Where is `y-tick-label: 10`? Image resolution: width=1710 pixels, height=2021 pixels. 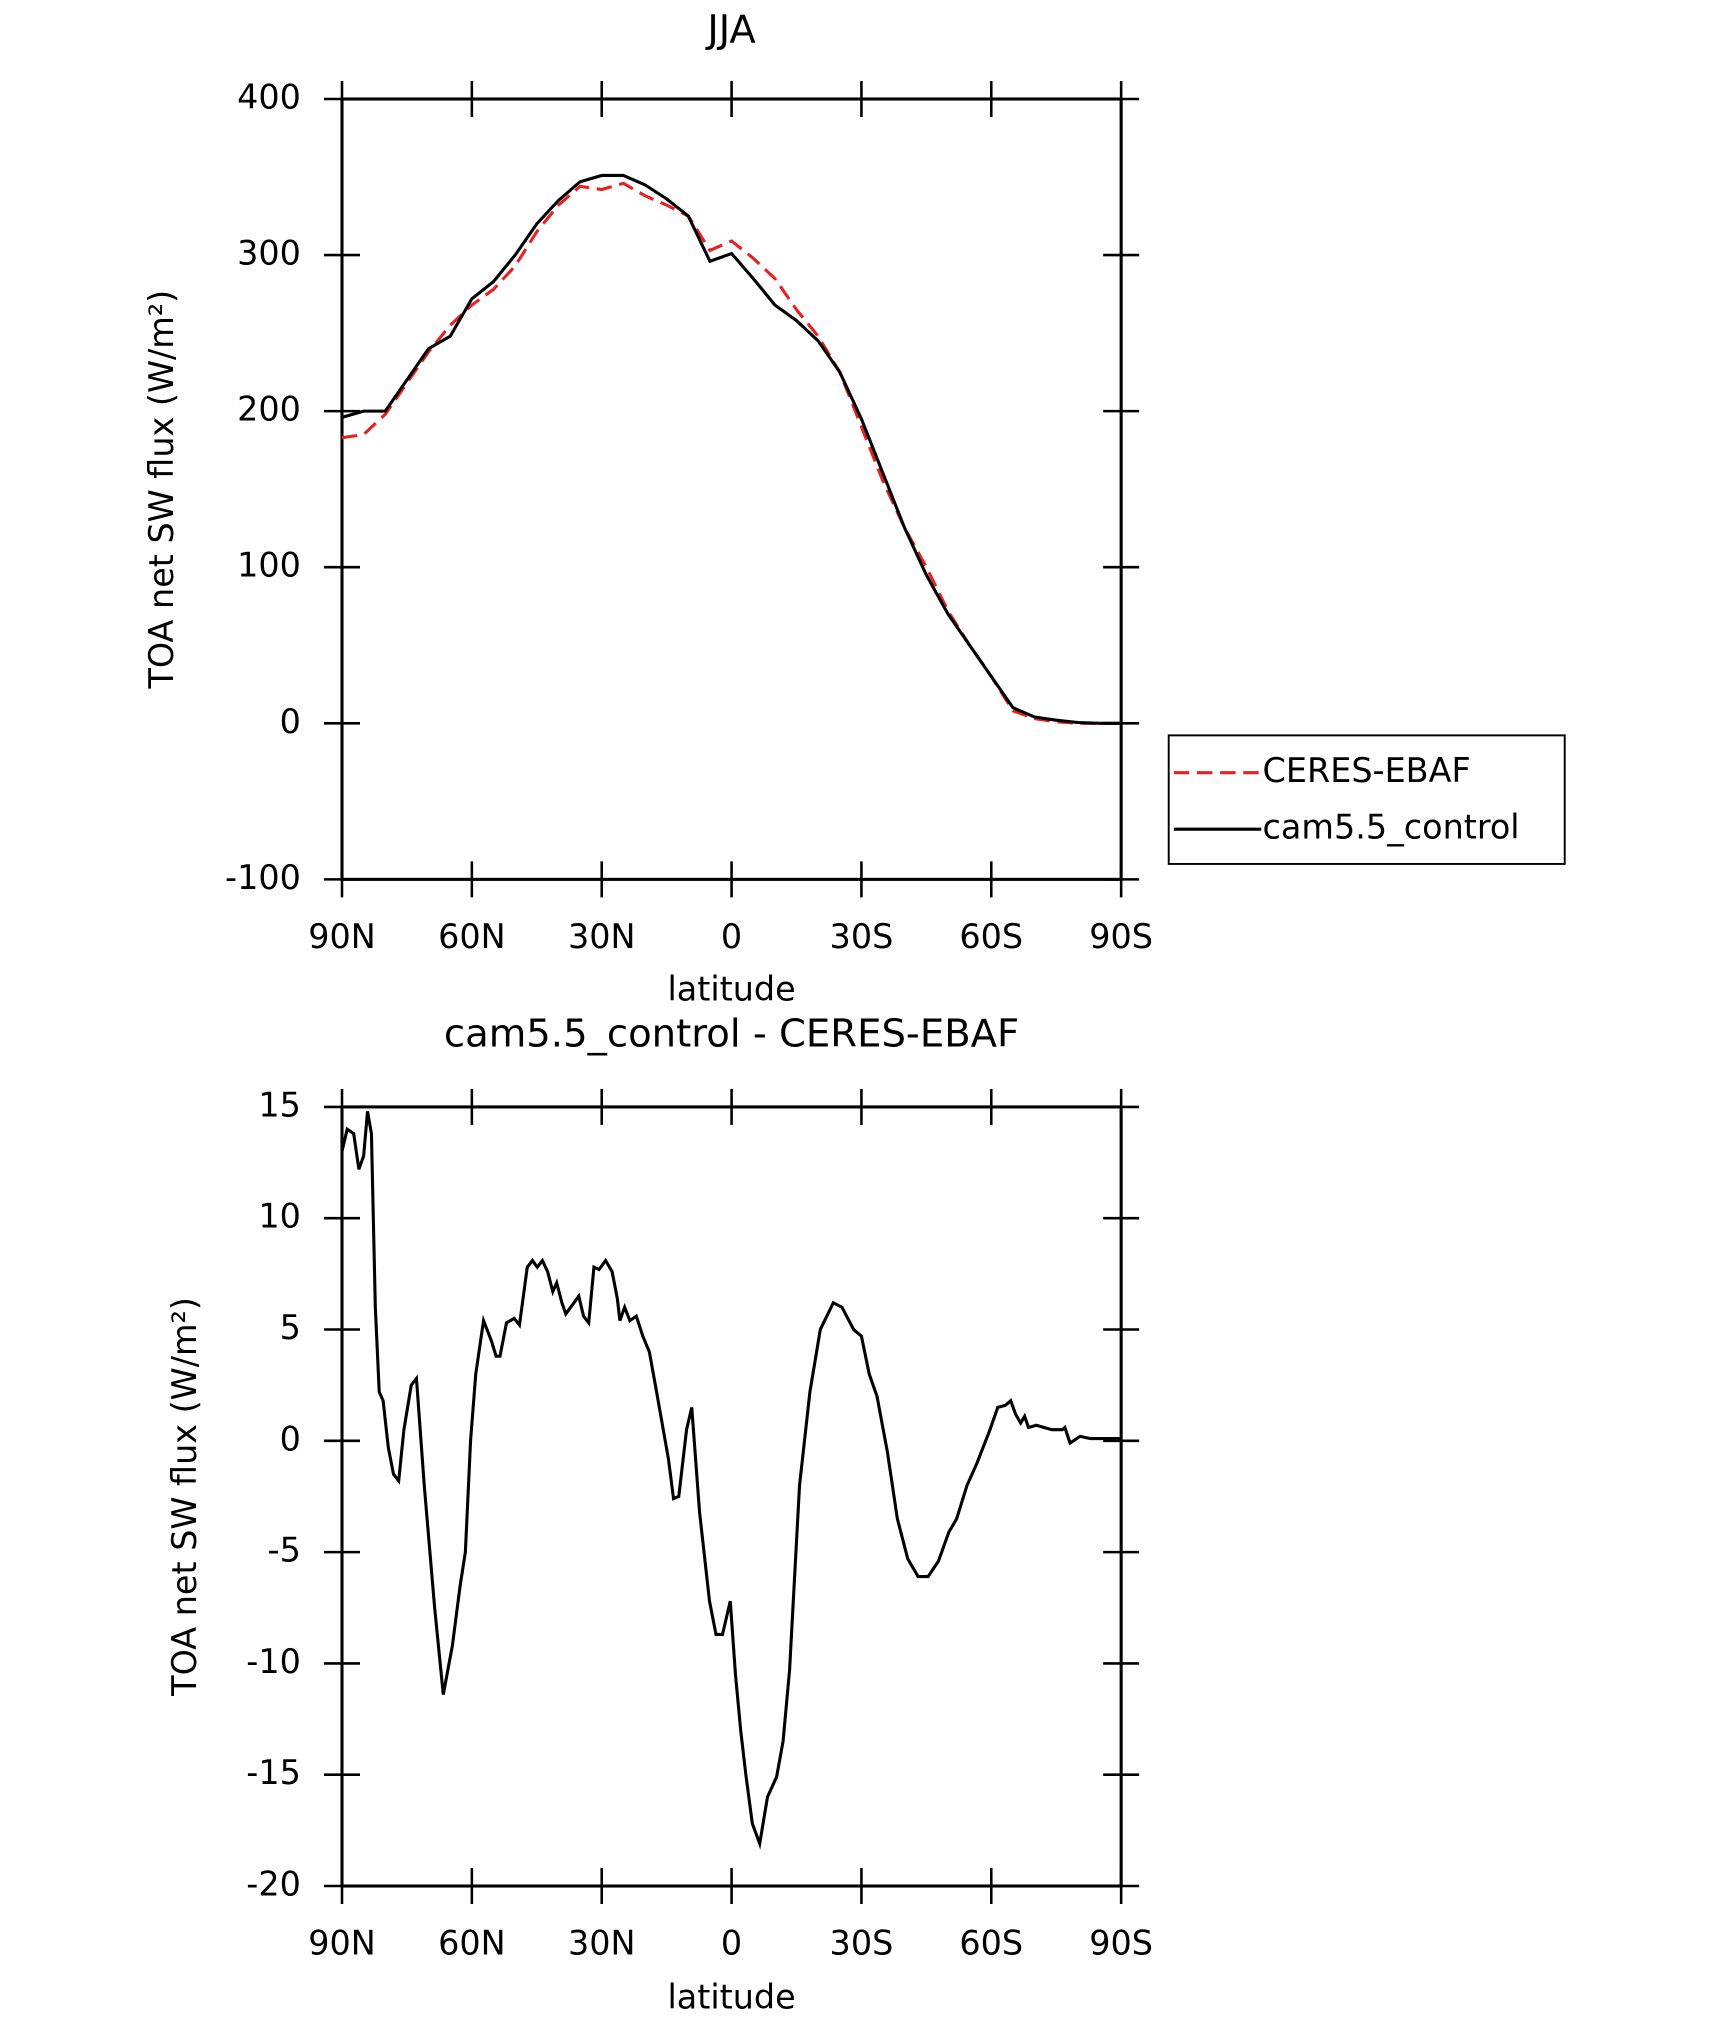 y-tick-label: 10 is located at coordinates (279, 1216).